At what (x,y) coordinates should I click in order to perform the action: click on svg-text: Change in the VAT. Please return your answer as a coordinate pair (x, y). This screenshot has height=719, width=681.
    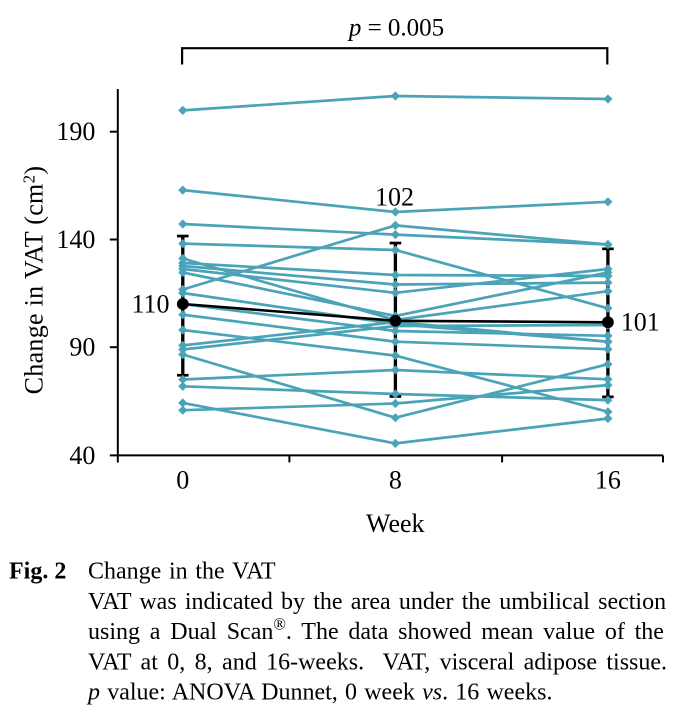
    Looking at the image, I should click on (182, 572).